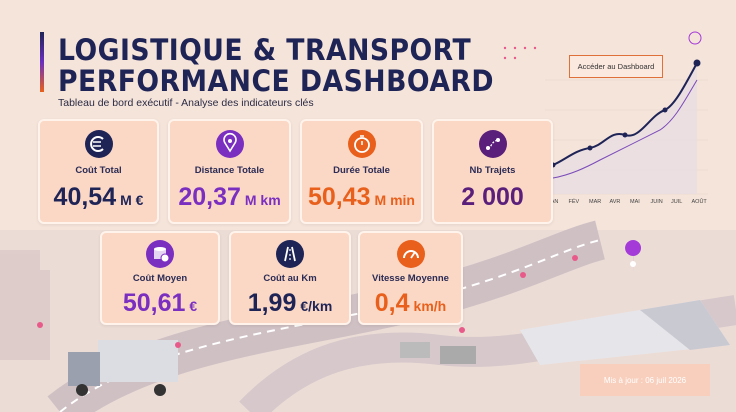 The height and width of the screenshot is (412, 736). I want to click on title-accent, so click(42, 62).